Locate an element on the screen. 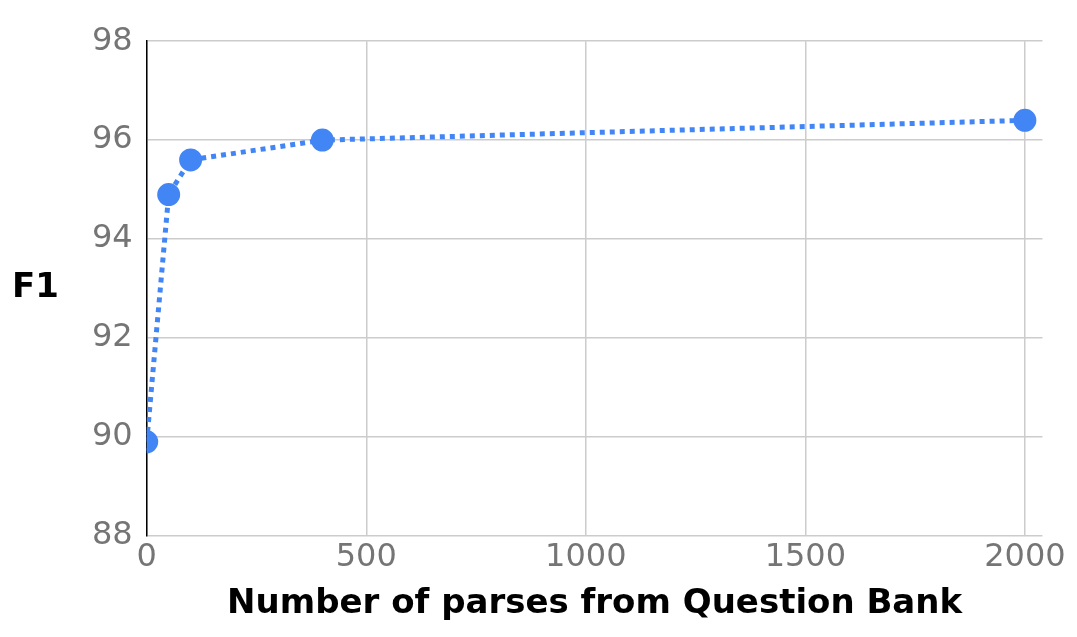  y-tick-label: 92 is located at coordinates (112, 335).